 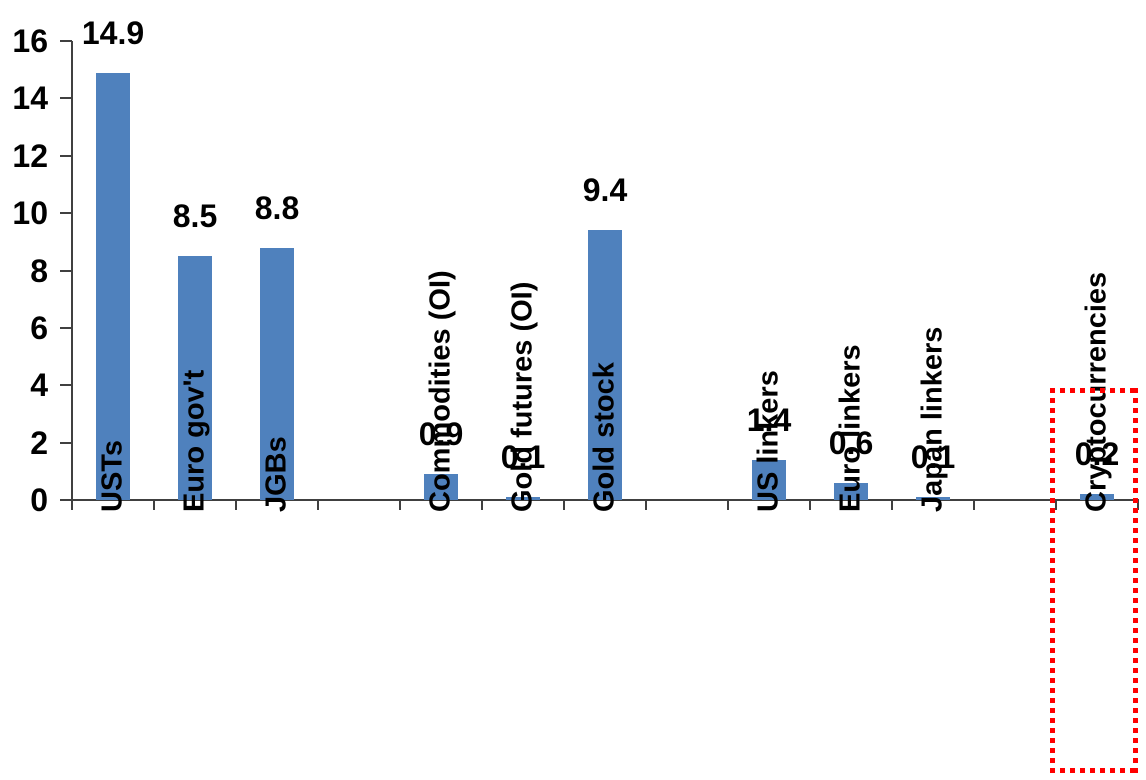 What do you see at coordinates (39, 442) in the screenshot?
I see `y-axis-tick-label: 2` at bounding box center [39, 442].